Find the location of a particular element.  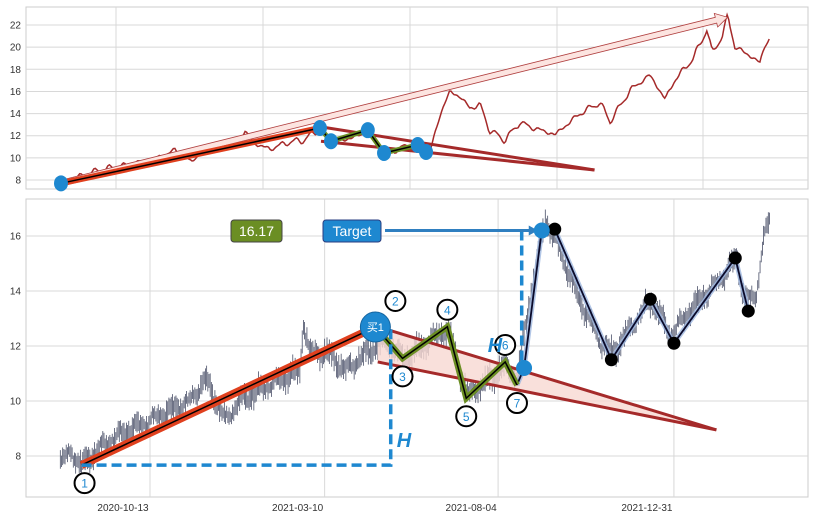

wedge-upper-line is located at coordinates (547, 378).